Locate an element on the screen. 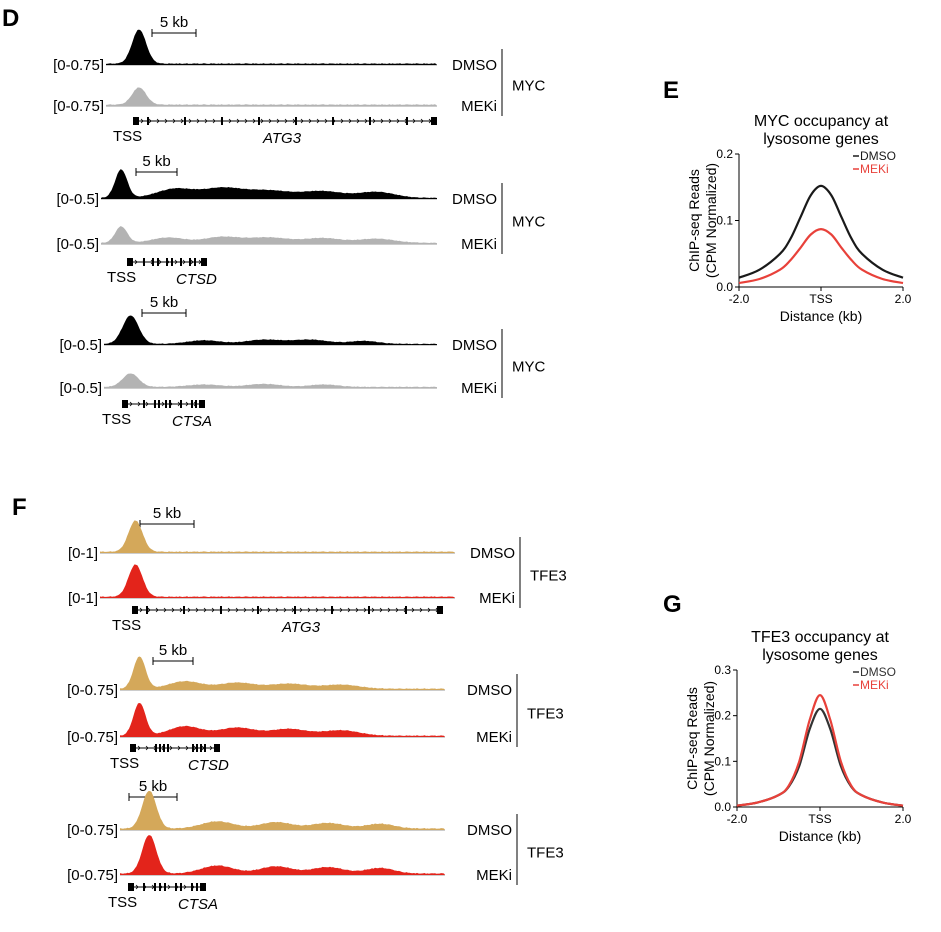 The height and width of the screenshot is (932, 941). series-line-meki is located at coordinates (820, 750).